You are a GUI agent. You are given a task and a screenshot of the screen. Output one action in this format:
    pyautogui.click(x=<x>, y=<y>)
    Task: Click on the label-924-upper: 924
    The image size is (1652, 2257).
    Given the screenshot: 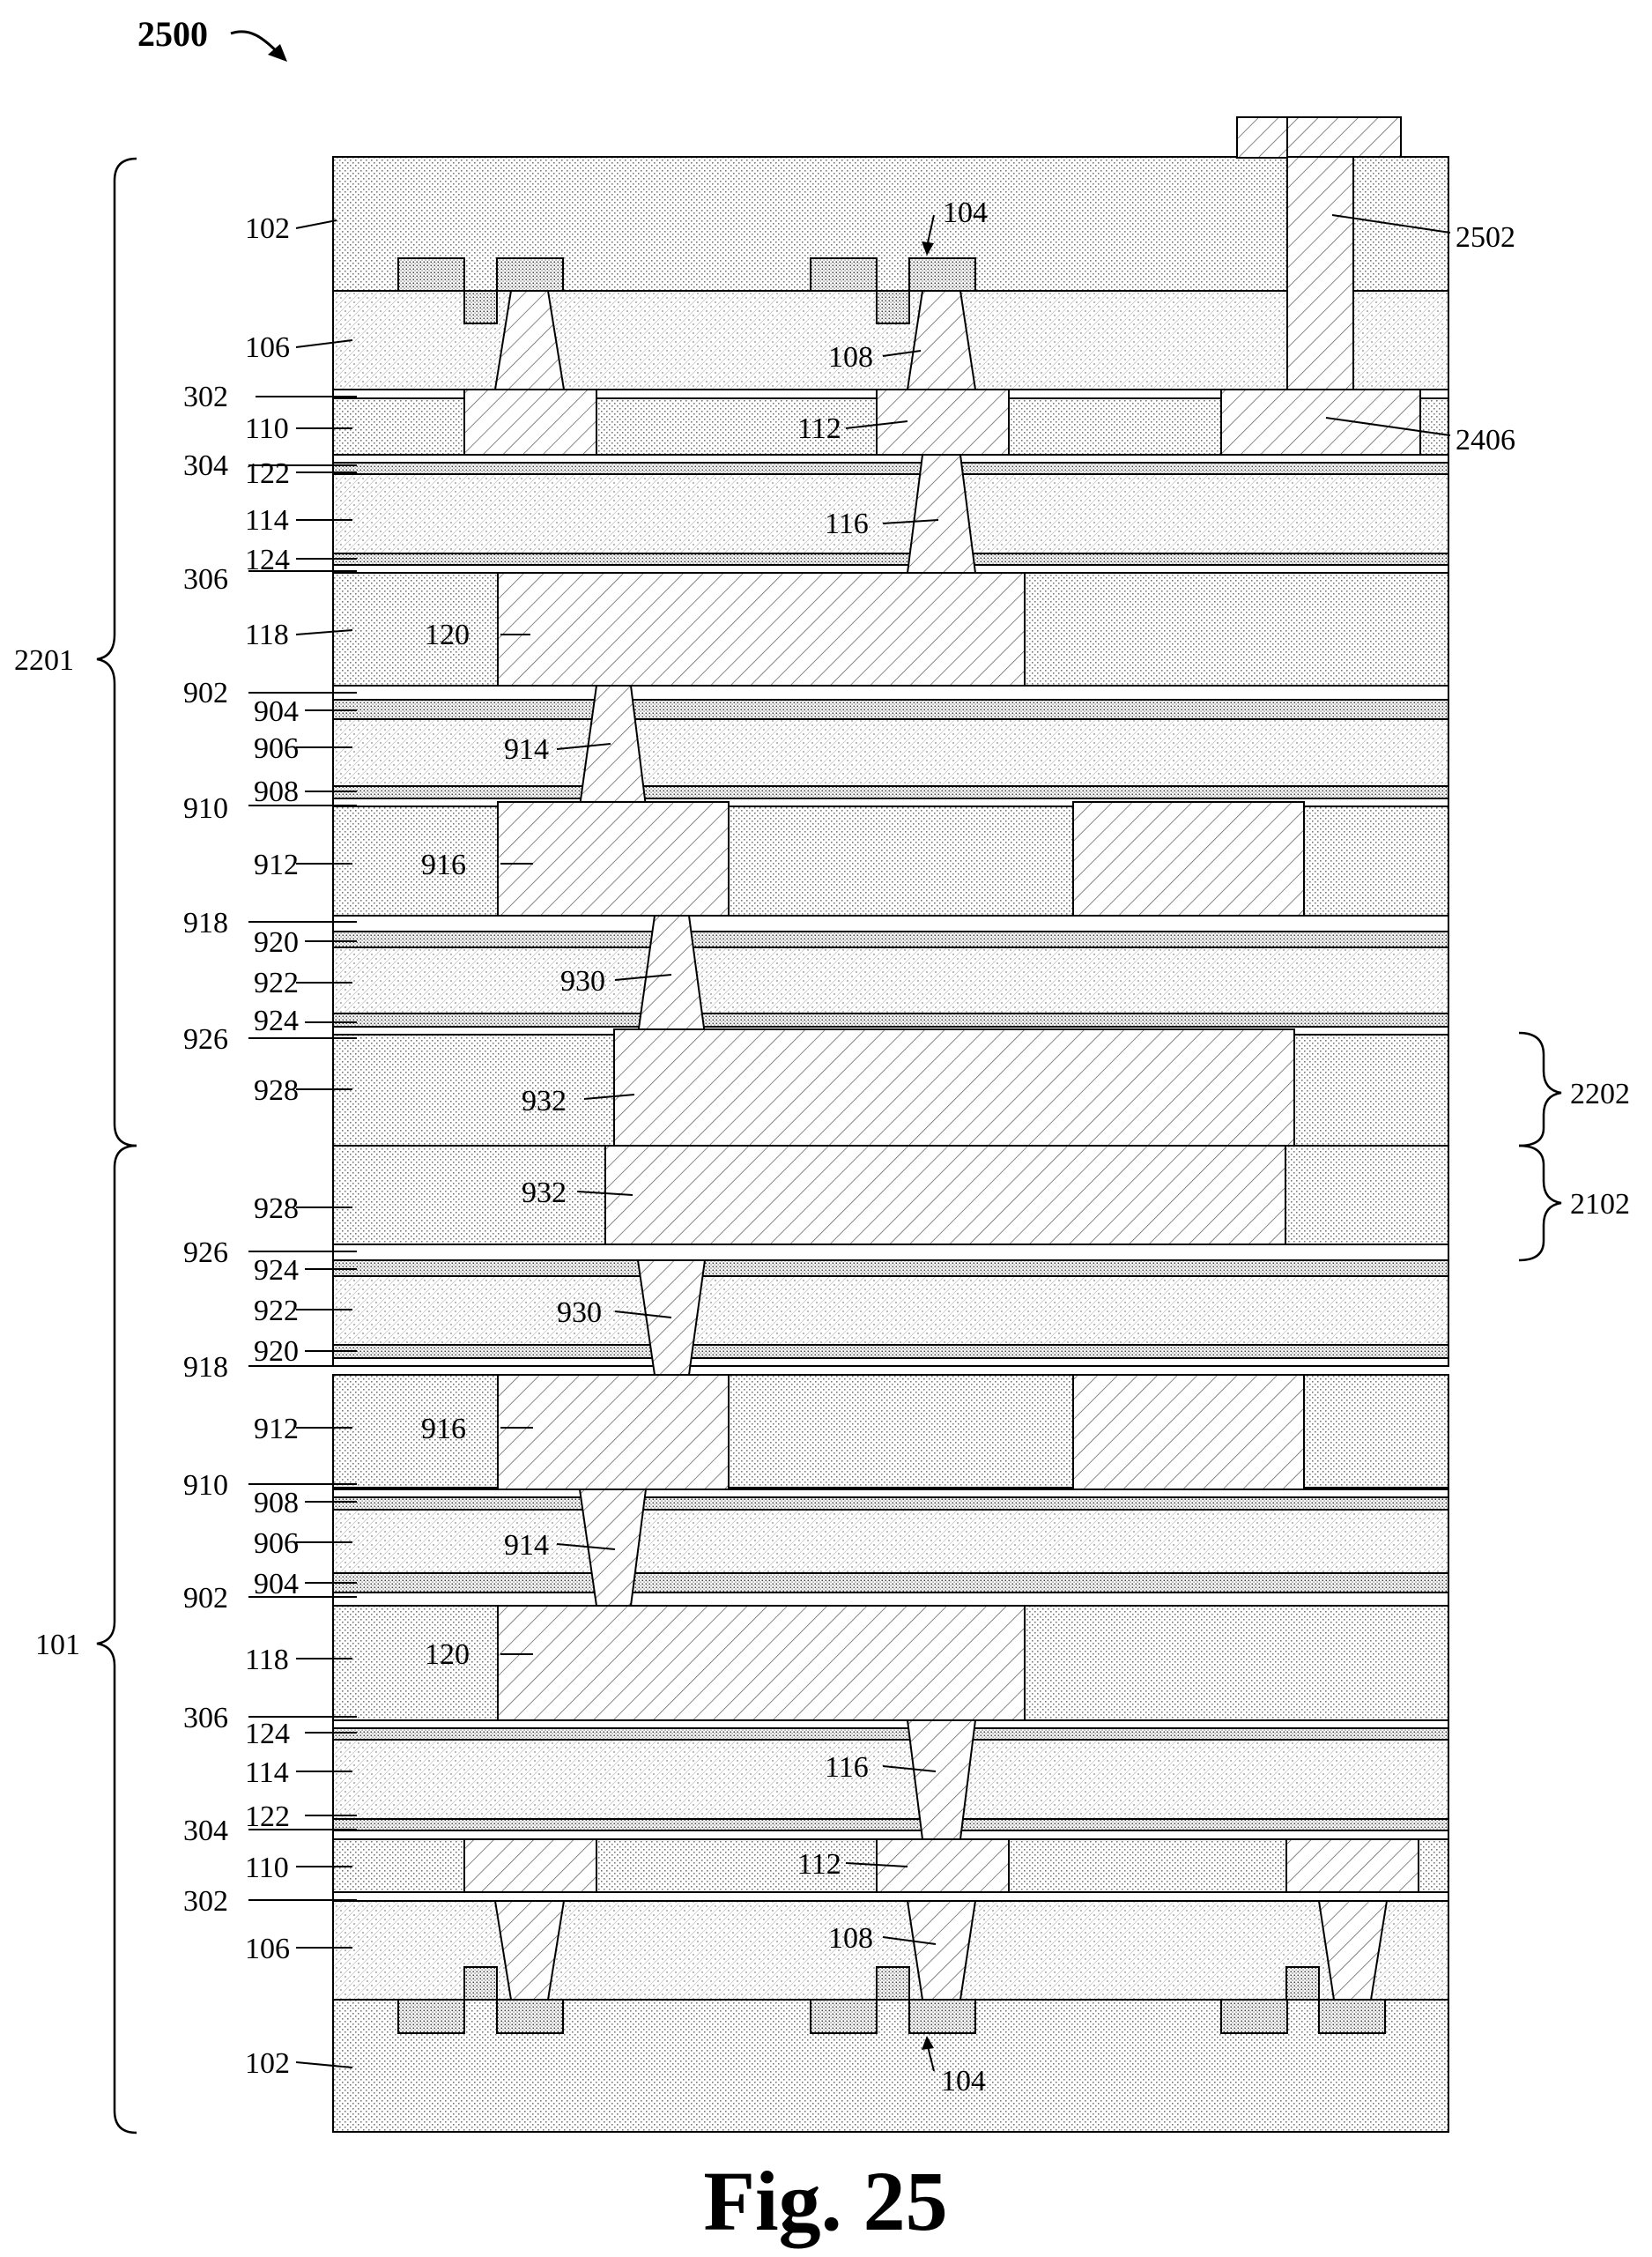 What is the action you would take?
    pyautogui.click(x=276, y=1021)
    